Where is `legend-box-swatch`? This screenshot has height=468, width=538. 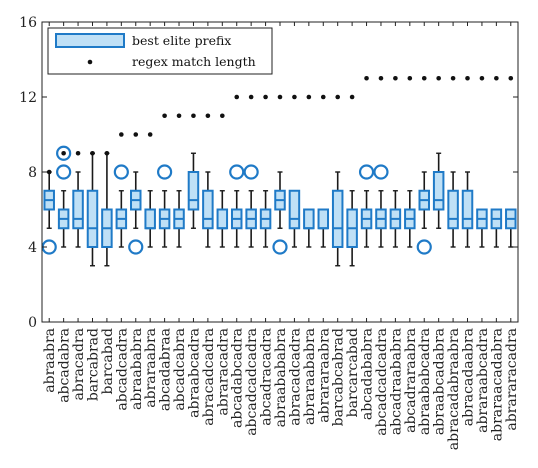
legend-box-swatch is located at coordinates (90, 40).